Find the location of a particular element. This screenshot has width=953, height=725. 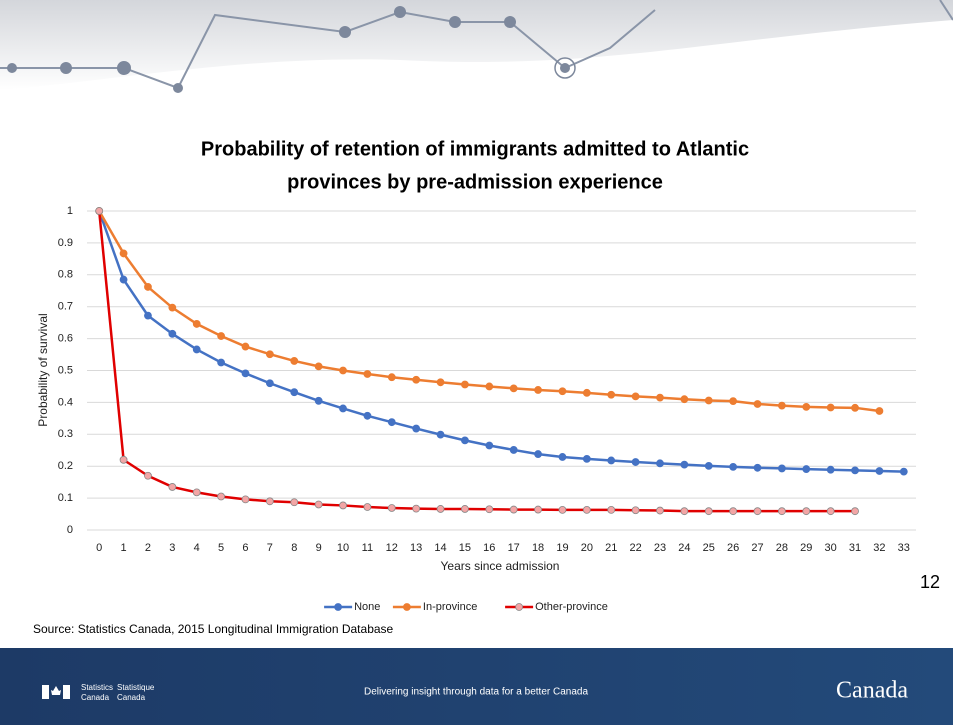

x-tick-label: 33 is located at coordinates (904, 548).